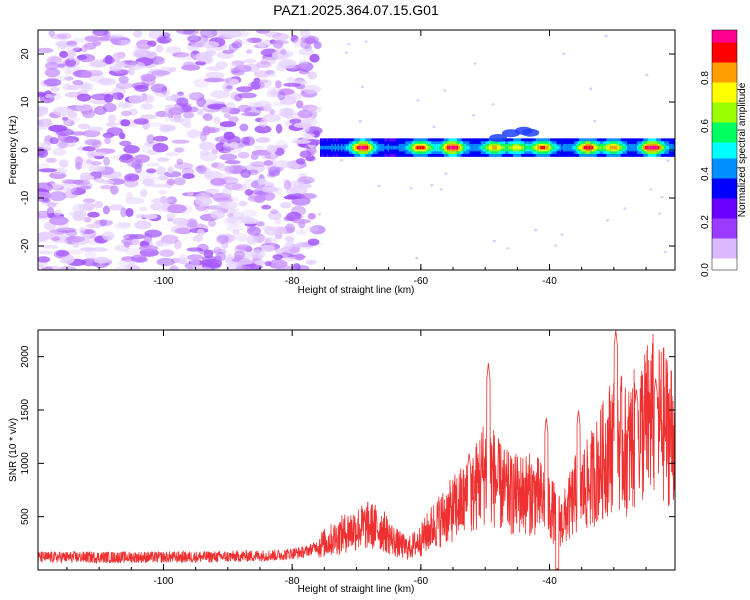 The height and width of the screenshot is (600, 750). What do you see at coordinates (549, 281) in the screenshot?
I see `spectrogram-xtick-label: -40` at bounding box center [549, 281].